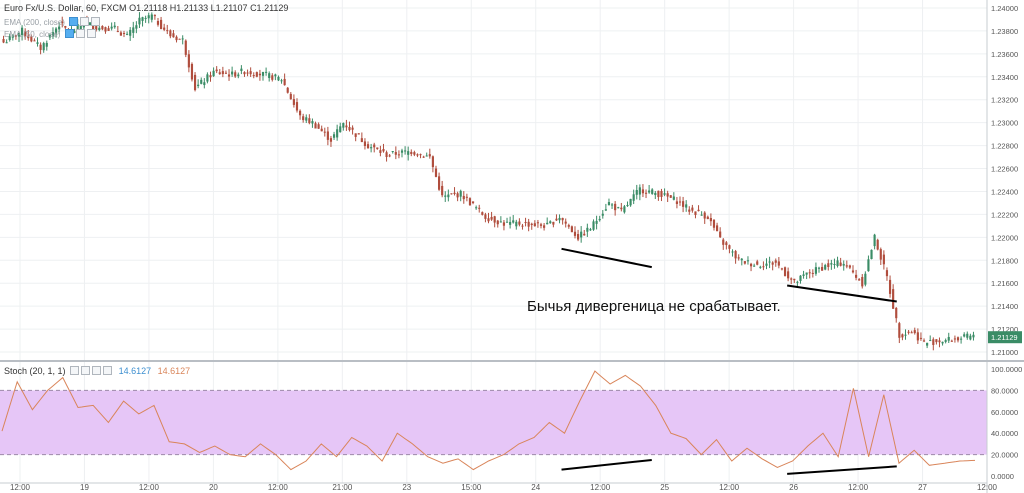 The height and width of the screenshot is (493, 1024). Describe the element at coordinates (493, 422) in the screenshot. I see `stoch-band` at that location.